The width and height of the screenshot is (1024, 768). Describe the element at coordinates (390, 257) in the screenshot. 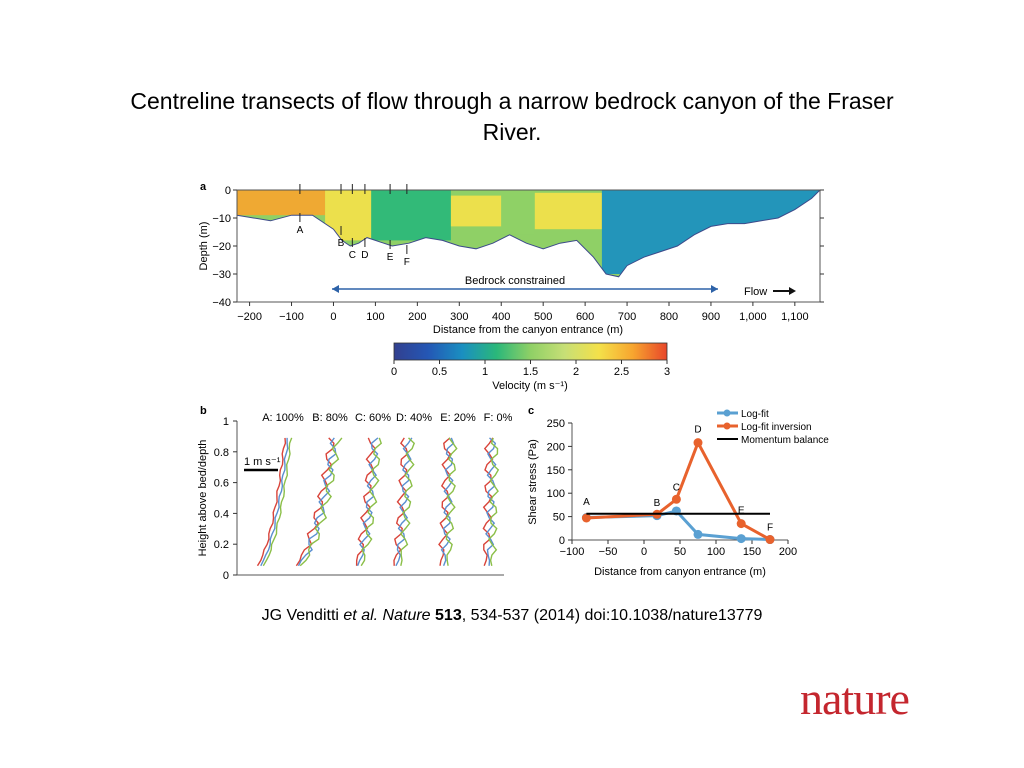

I see `transect-label: E` at that location.